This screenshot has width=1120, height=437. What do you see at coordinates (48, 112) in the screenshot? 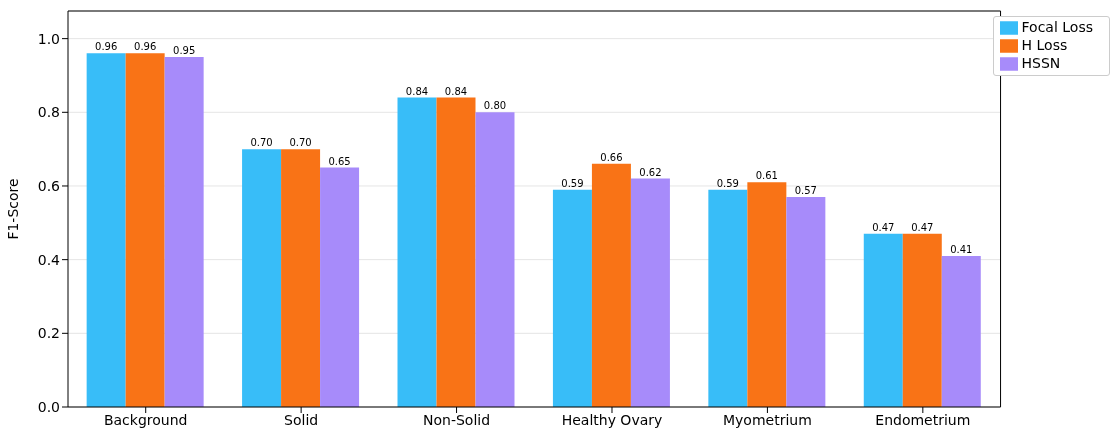
I see `y-tick-label: 0.8` at bounding box center [48, 112].